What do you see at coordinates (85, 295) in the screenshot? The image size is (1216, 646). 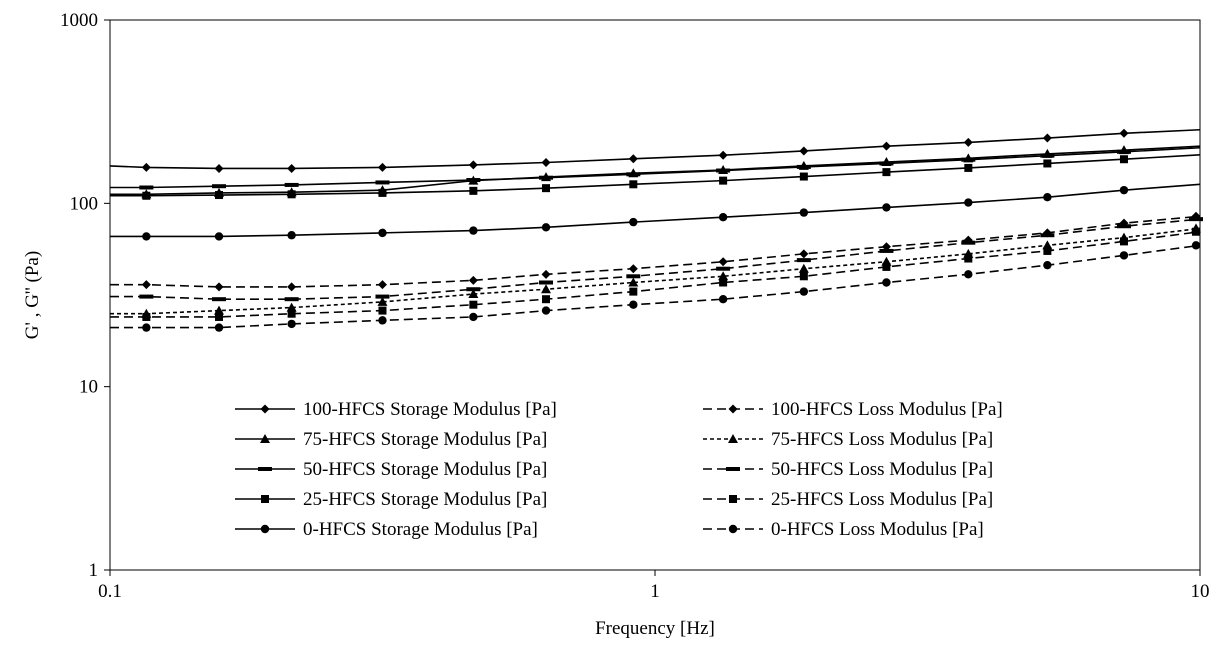 I see `y-axis-ticks: 1 10 100 1000` at bounding box center [85, 295].